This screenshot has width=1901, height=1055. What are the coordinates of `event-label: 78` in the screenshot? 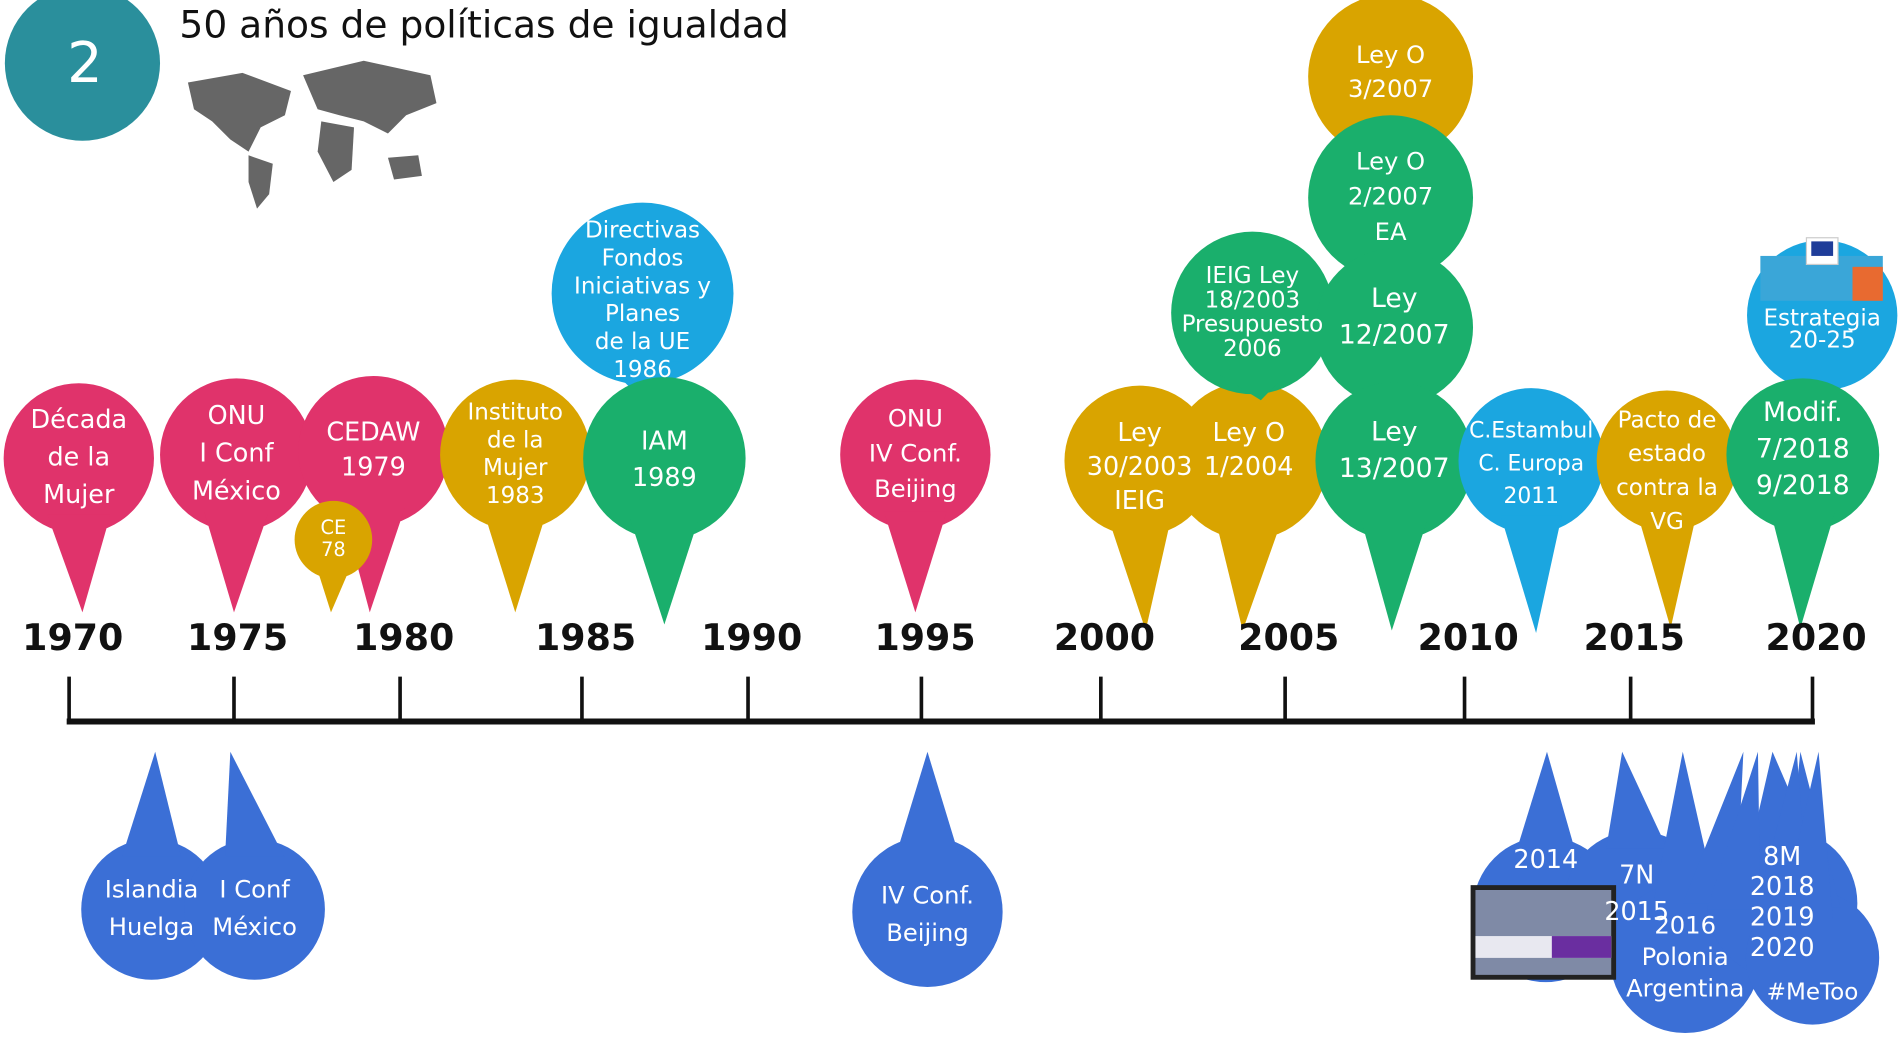 It's located at (333, 549).